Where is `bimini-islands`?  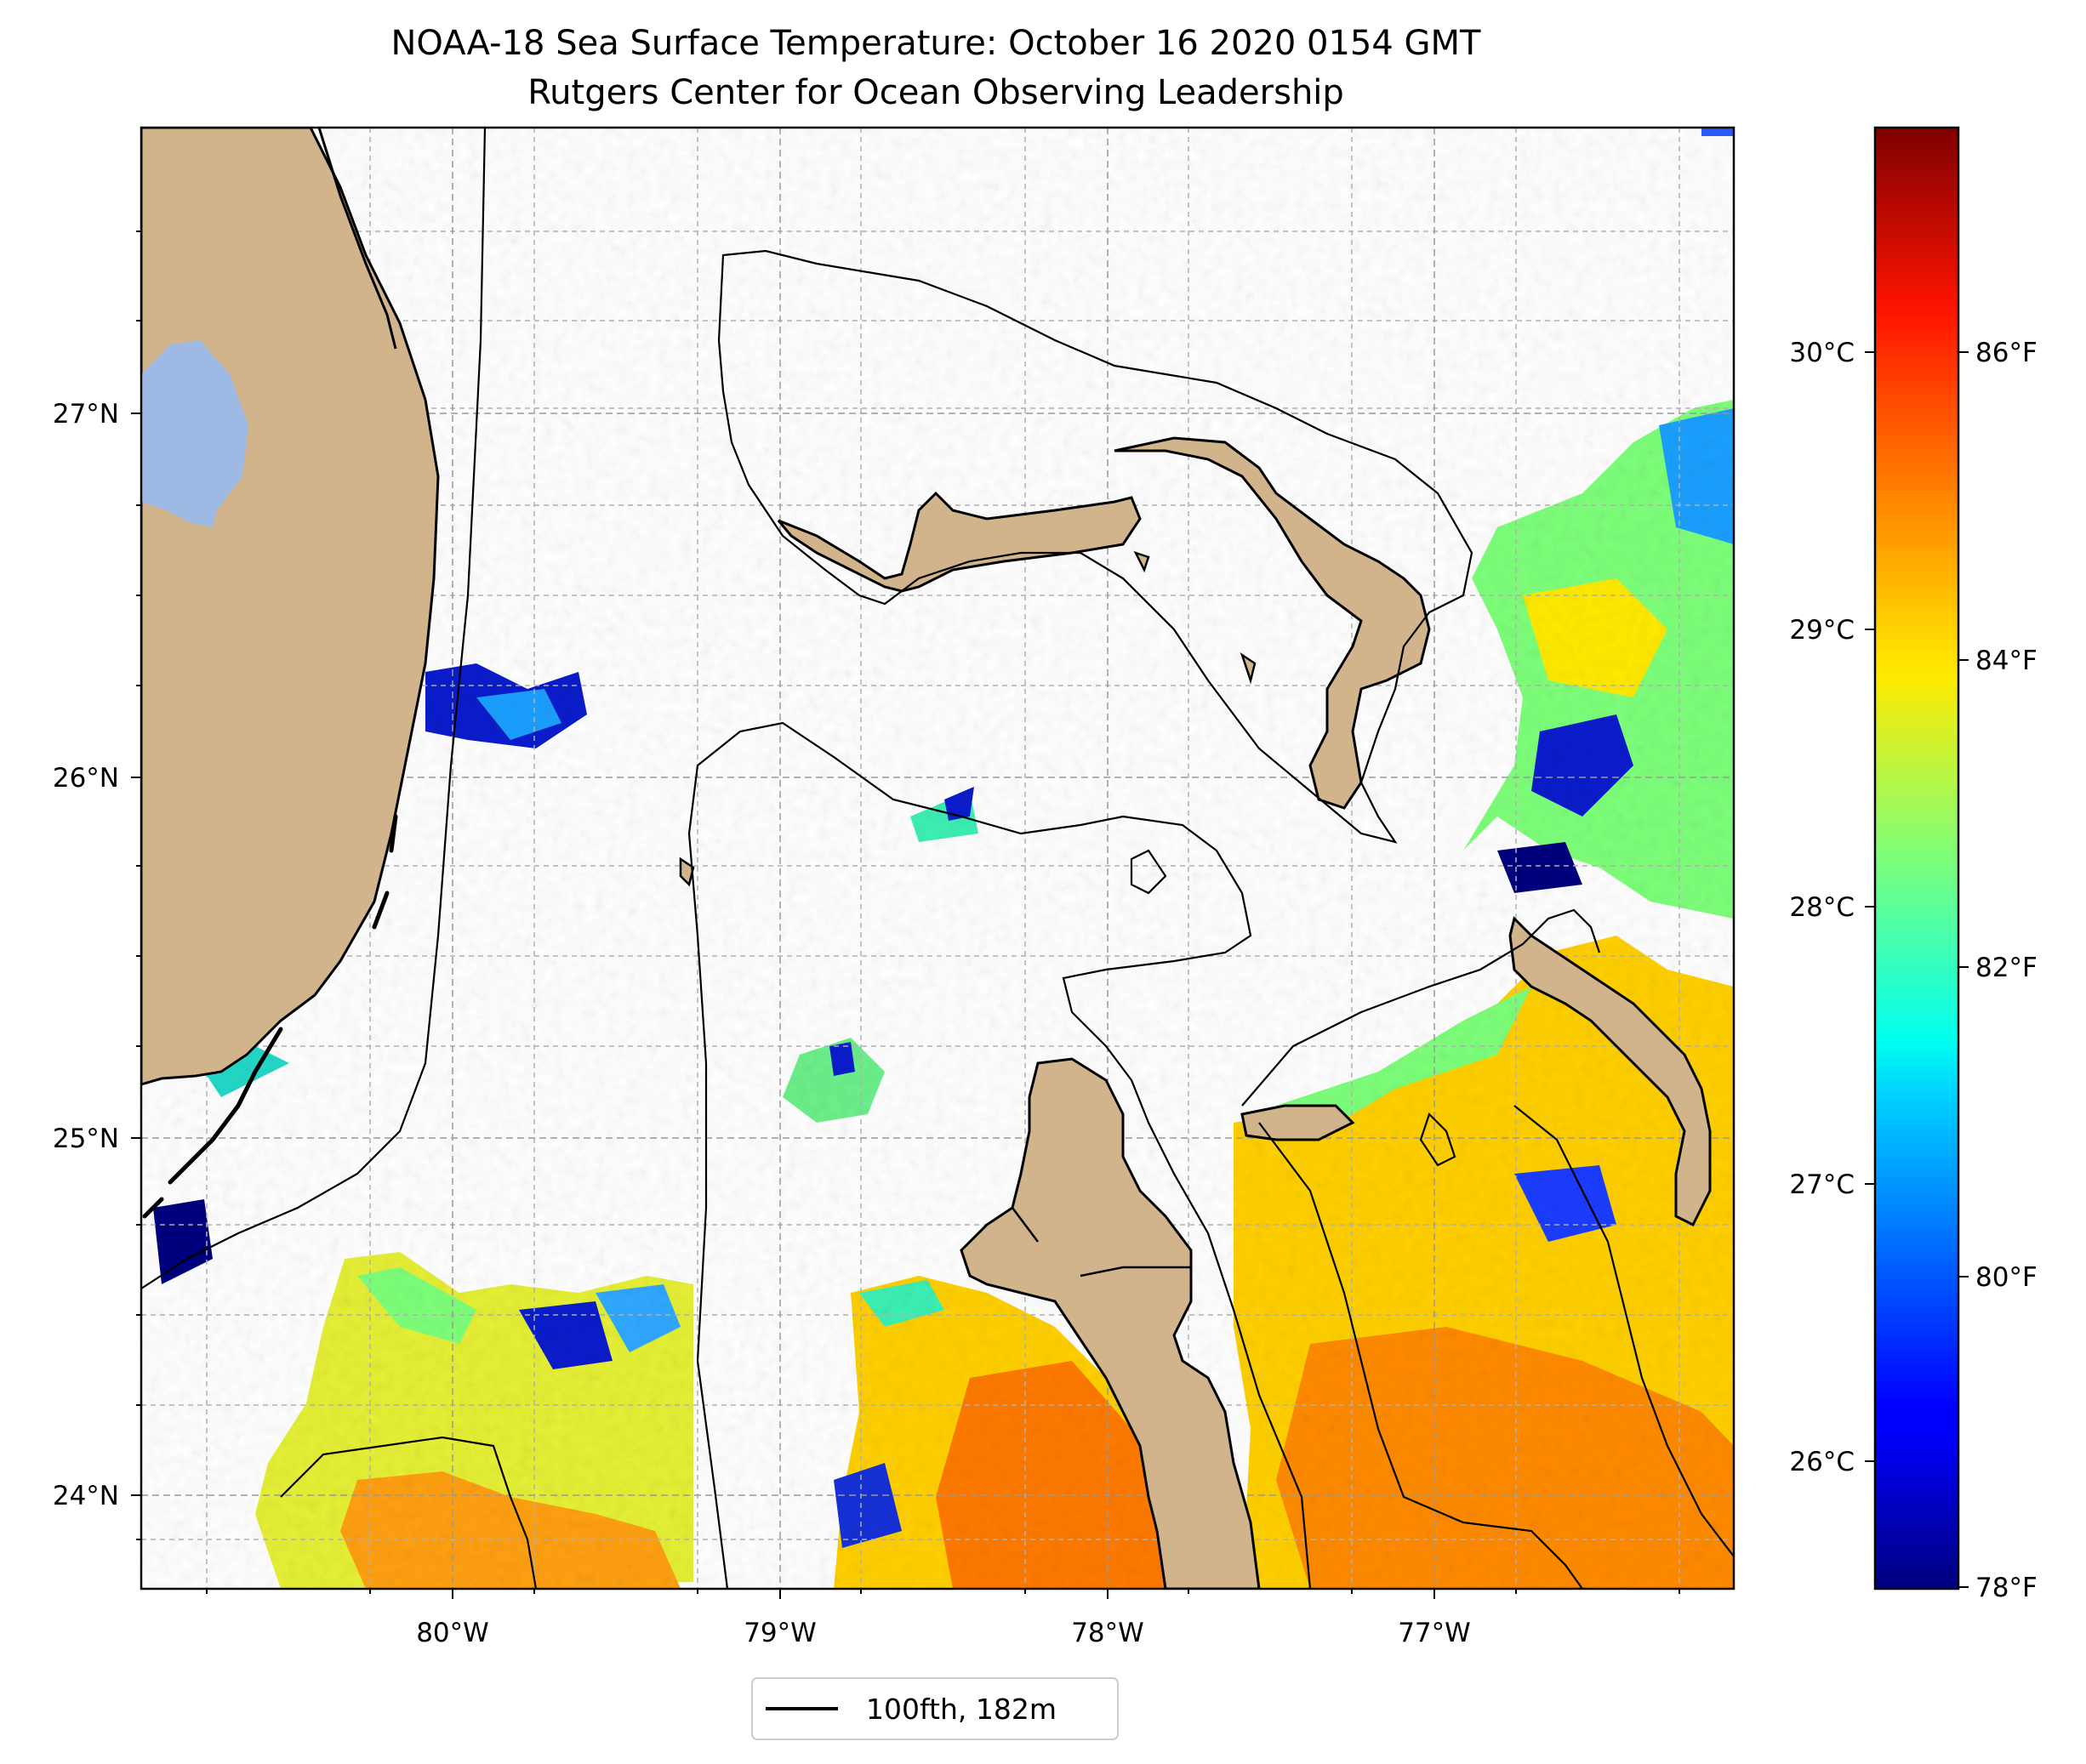
bimini-islands is located at coordinates (968, 718).